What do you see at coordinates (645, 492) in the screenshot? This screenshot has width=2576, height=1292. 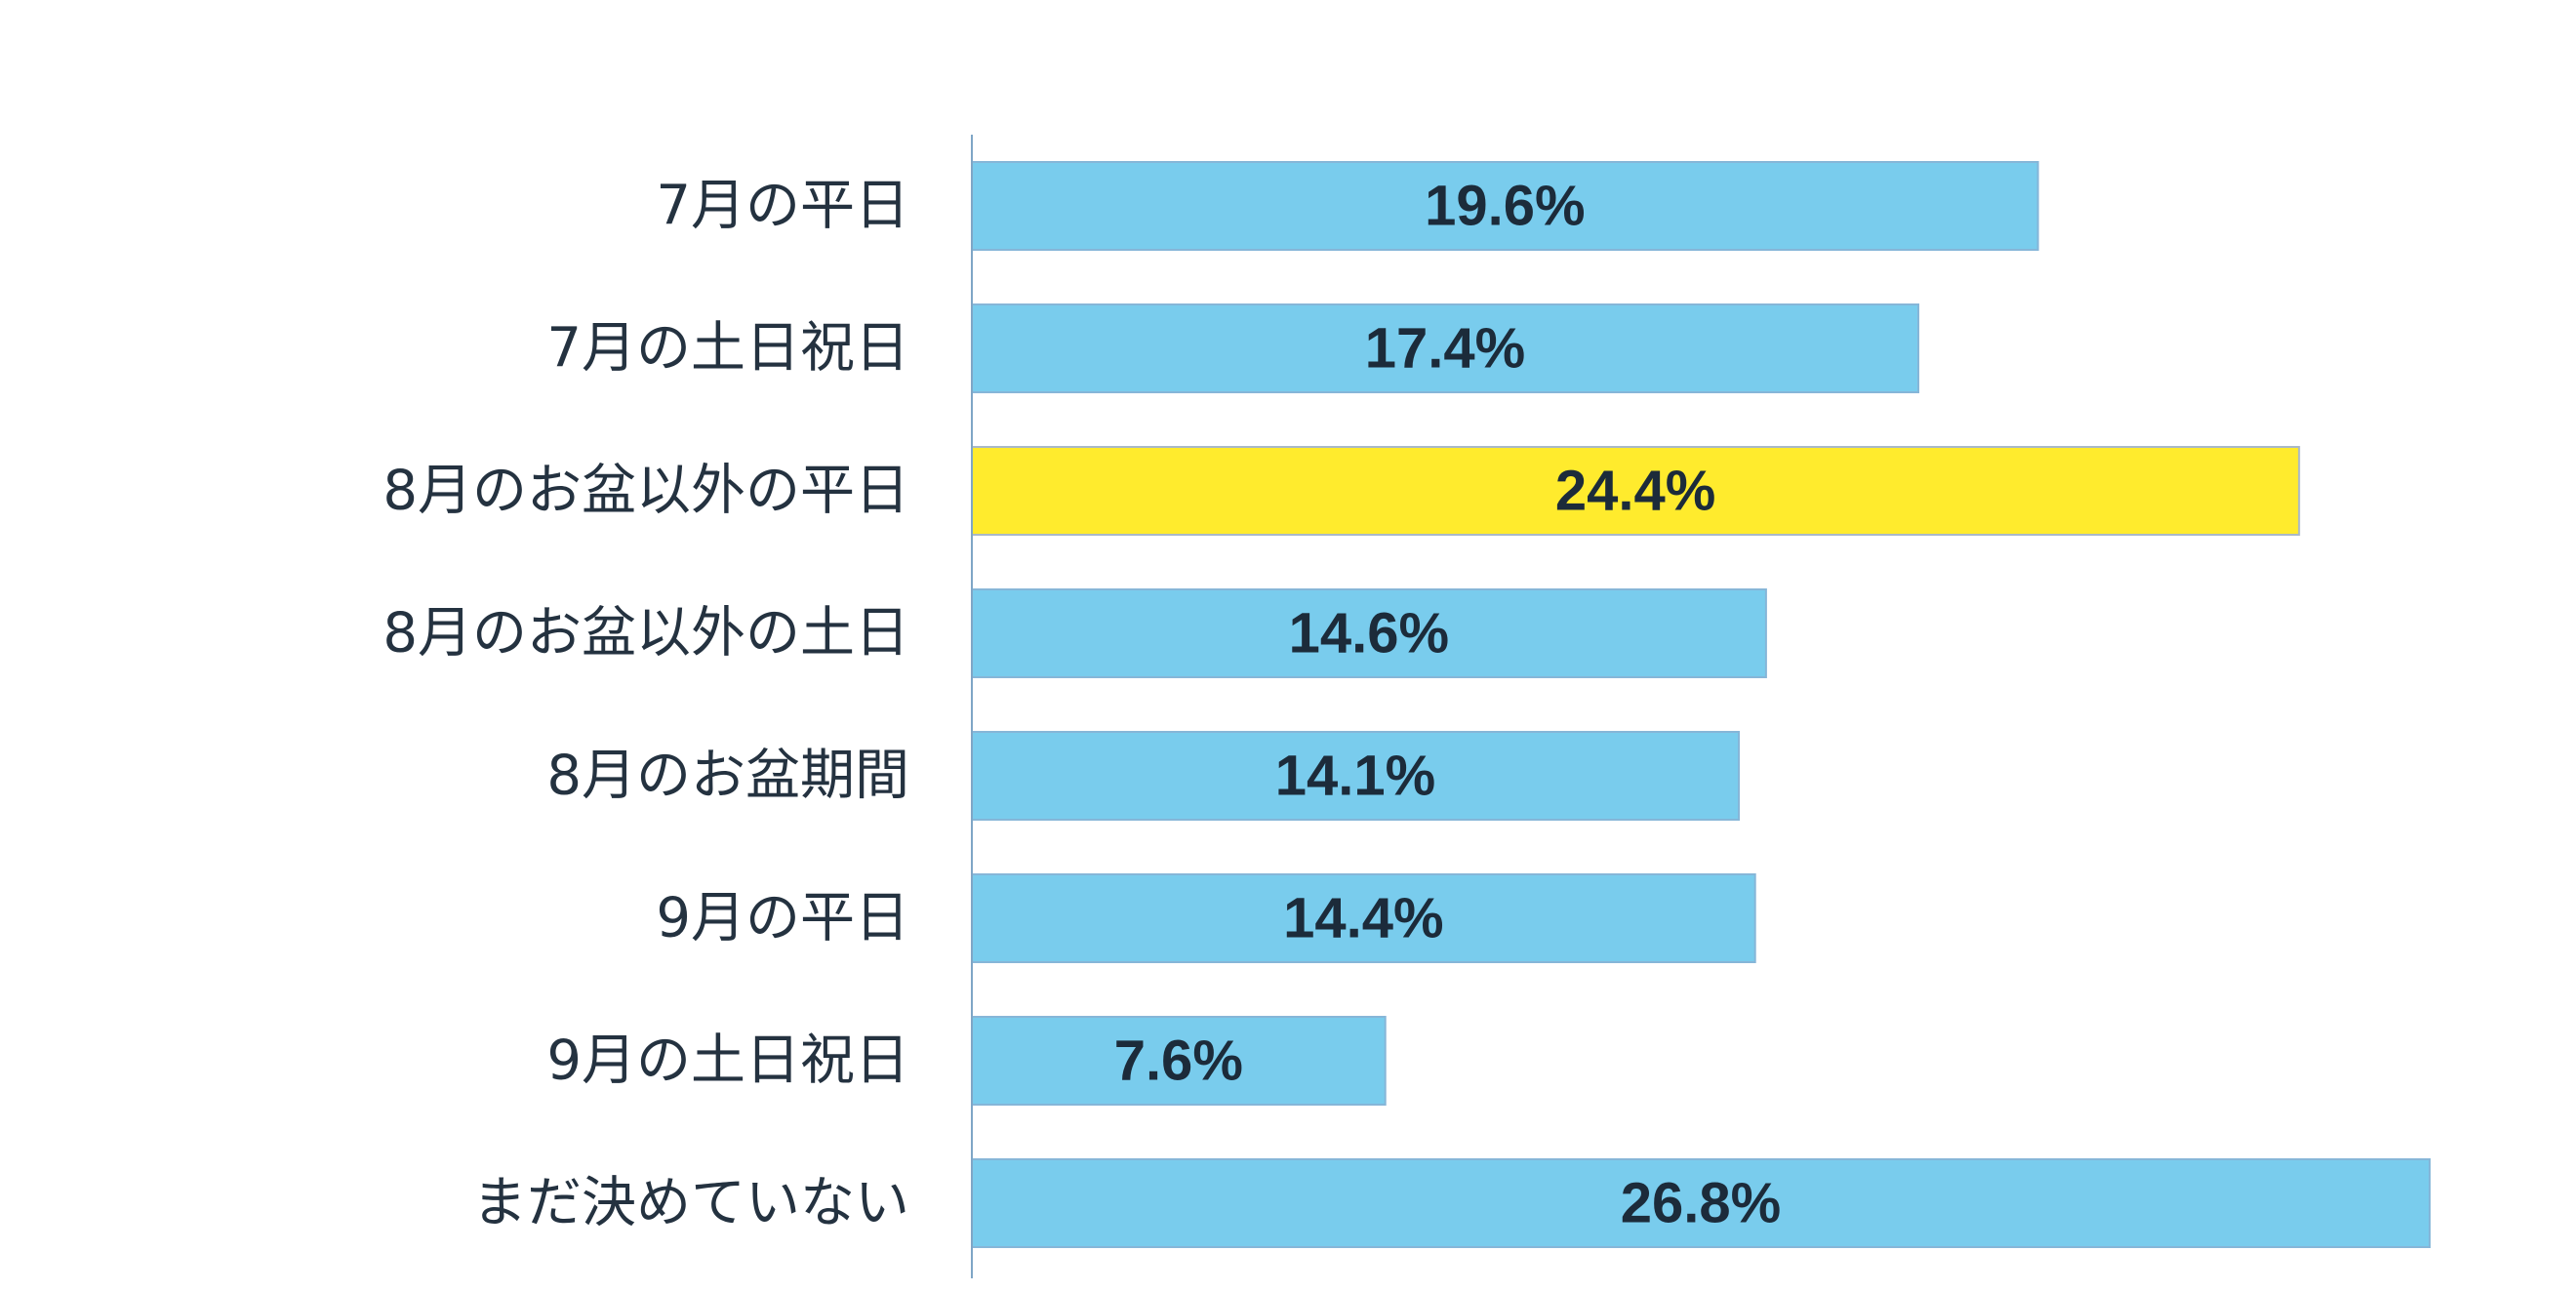 I see `category-label-3: 8月のお盆以外の平日` at bounding box center [645, 492].